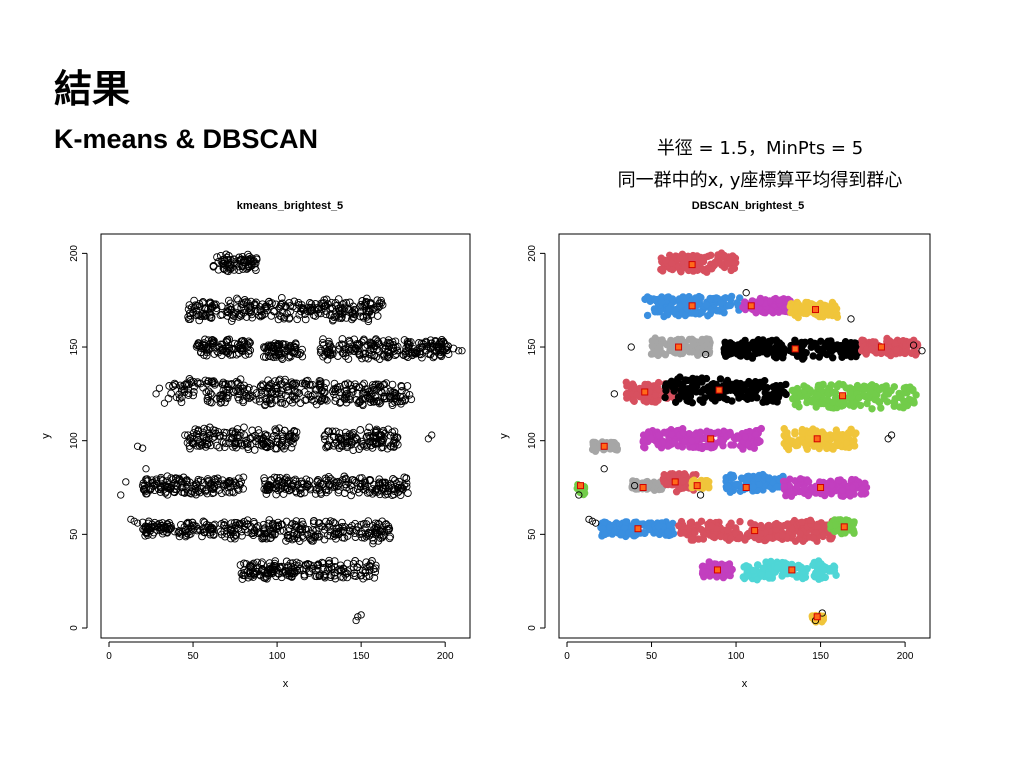 Image resolution: width=1024 pixels, height=768 pixels. What do you see at coordinates (745, 684) in the screenshot?
I see `x-axis-label: x` at bounding box center [745, 684].